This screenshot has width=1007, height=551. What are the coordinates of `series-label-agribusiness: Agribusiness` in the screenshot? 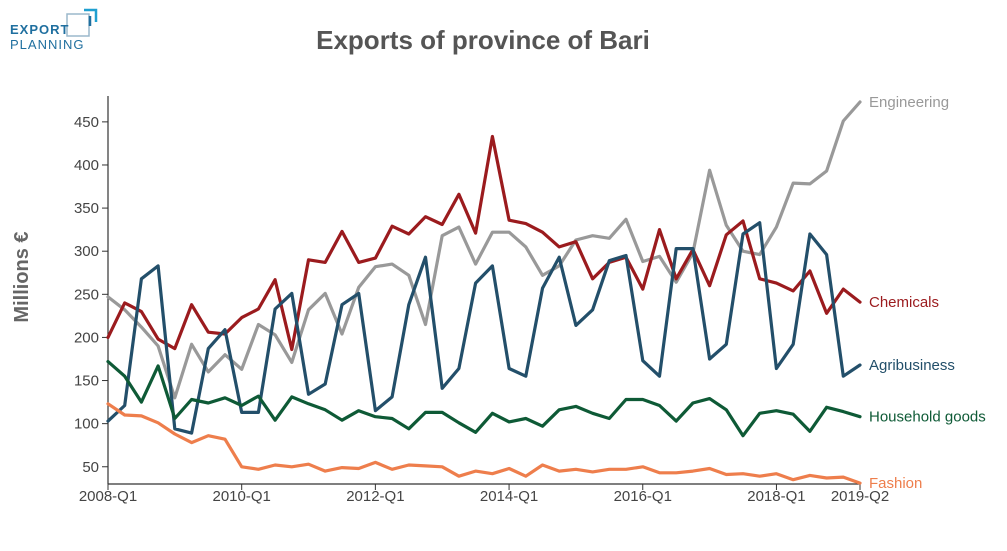 It's located at (912, 365).